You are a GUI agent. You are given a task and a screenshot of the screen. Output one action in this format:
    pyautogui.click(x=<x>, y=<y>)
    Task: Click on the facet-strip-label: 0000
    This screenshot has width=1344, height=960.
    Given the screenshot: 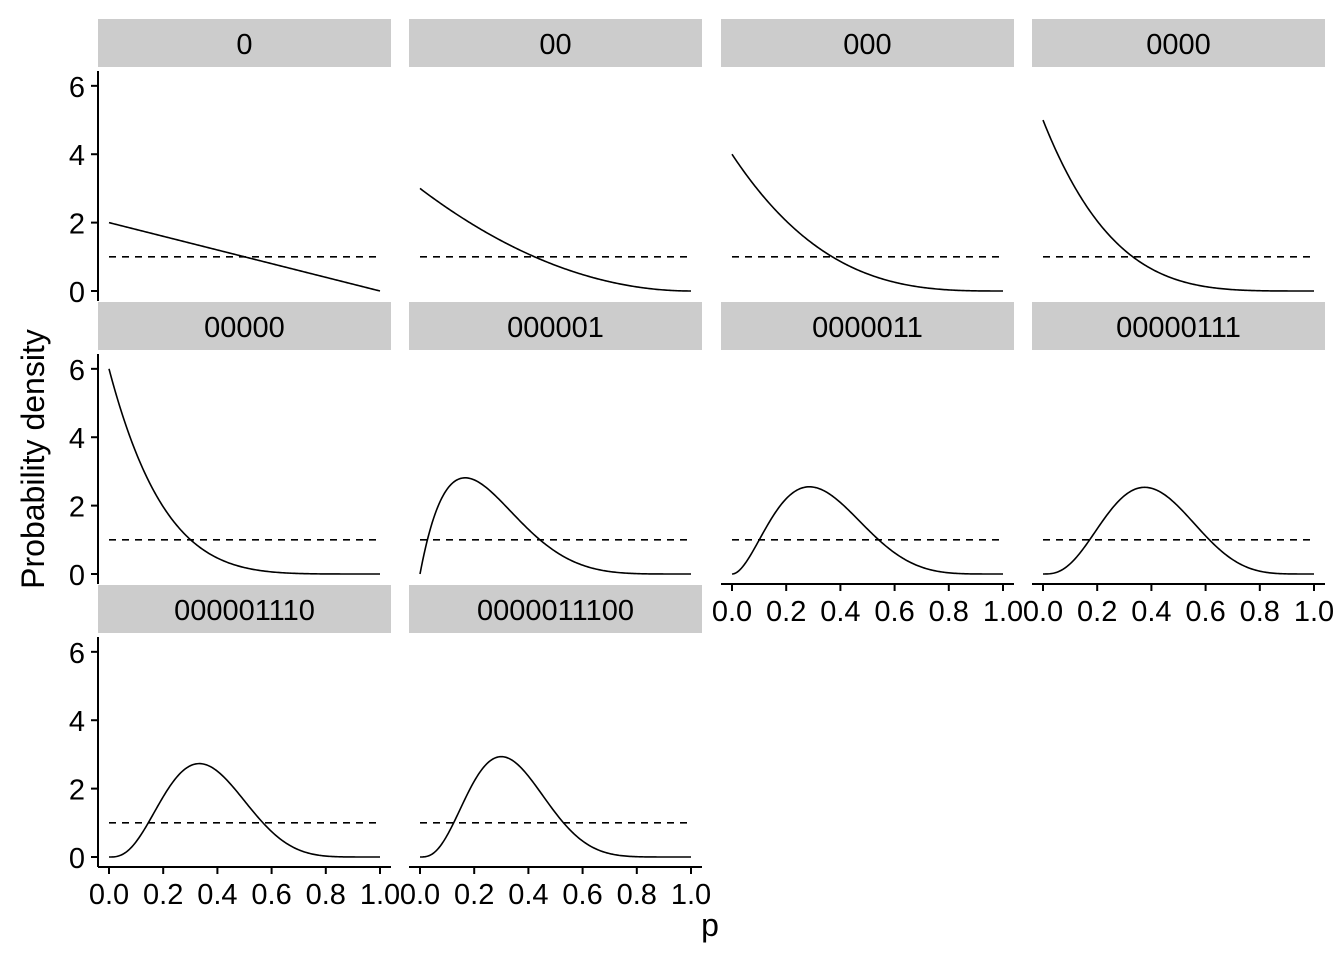 What is the action you would take?
    pyautogui.click(x=1178, y=45)
    